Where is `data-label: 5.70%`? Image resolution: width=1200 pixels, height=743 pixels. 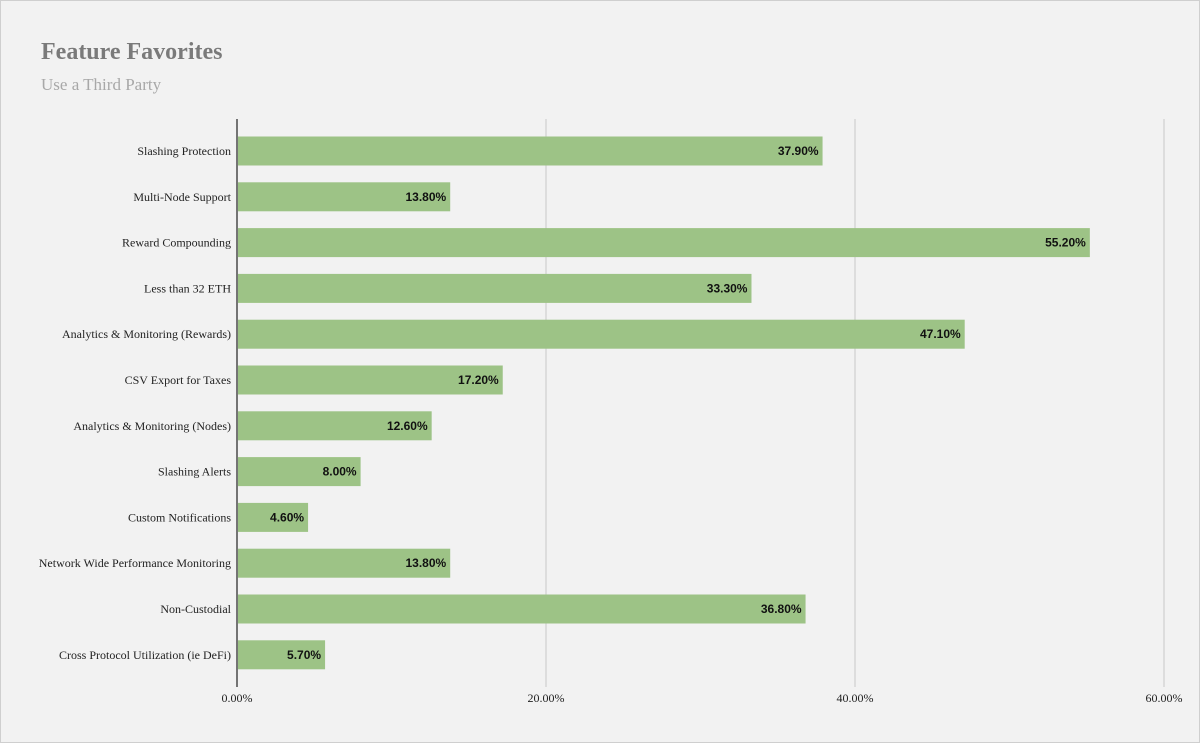 data-label: 5.70% is located at coordinates (304, 655).